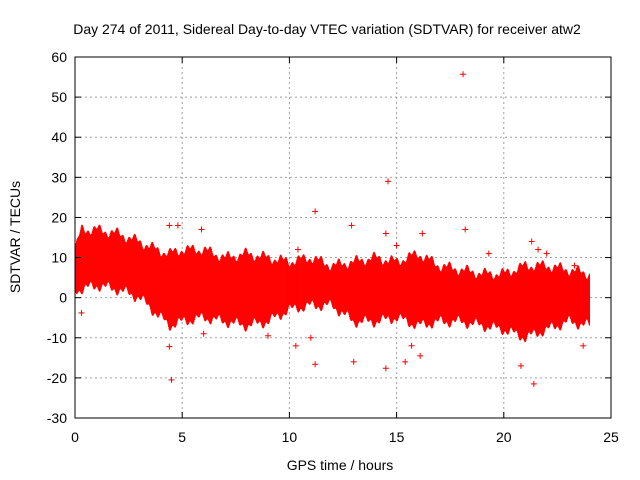 The width and height of the screenshot is (640, 480). I want to click on x-tick-label: 0, so click(75, 437).